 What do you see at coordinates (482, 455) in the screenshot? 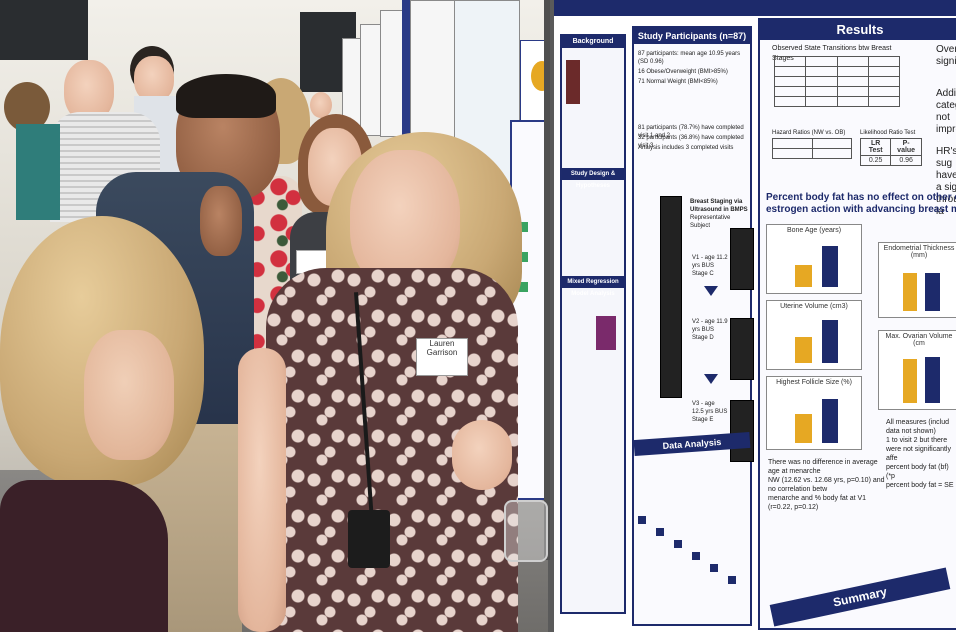
I see `presenter-hand` at bounding box center [482, 455].